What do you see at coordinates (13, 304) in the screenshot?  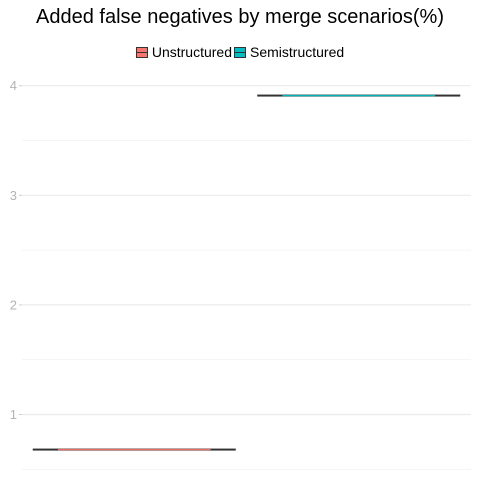 I see `y-tick-label: 2` at bounding box center [13, 304].